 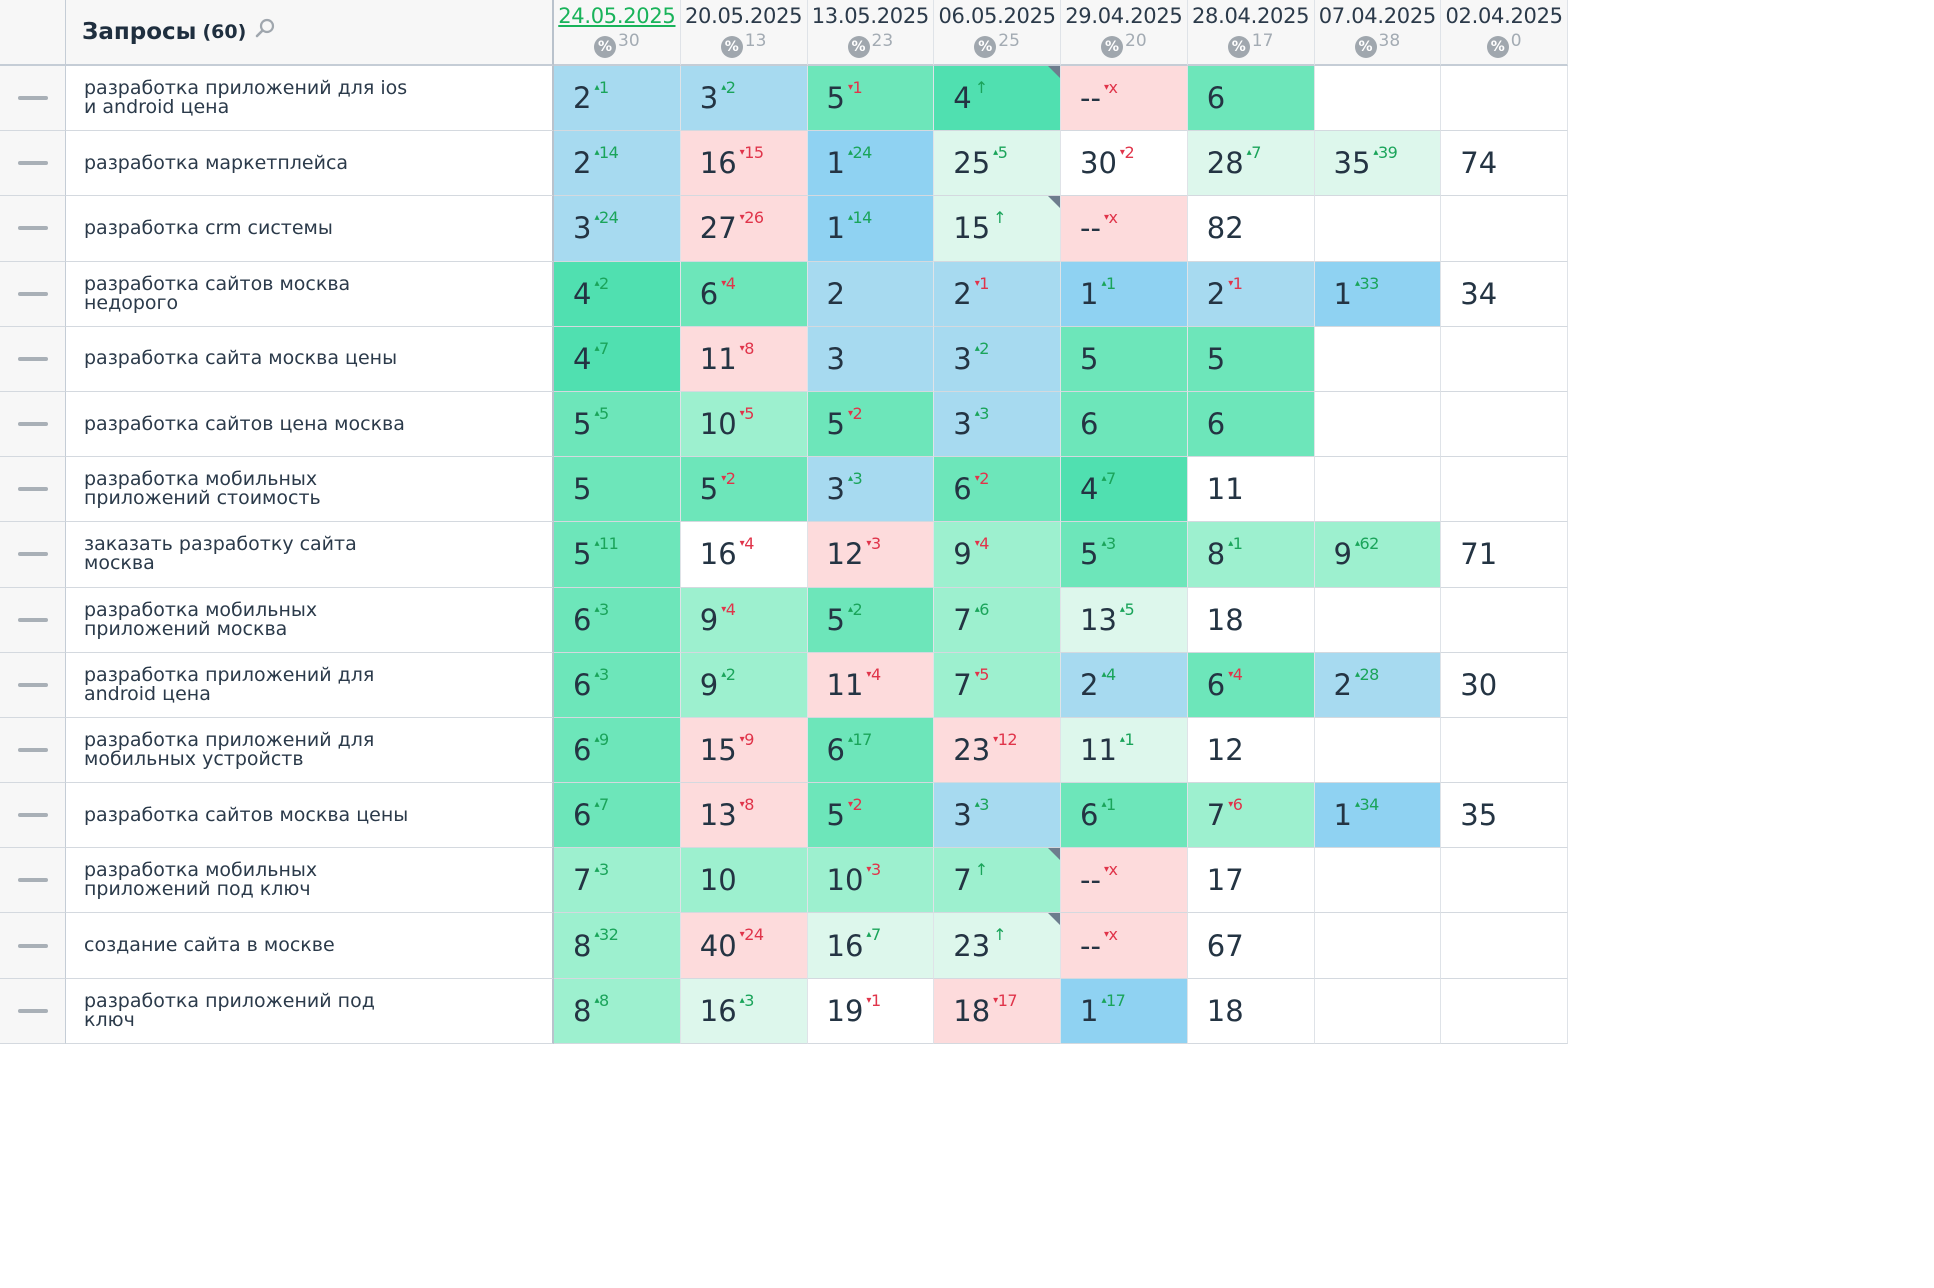 I want to click on position-cell: 5 ▾2, so click(x=871, y=424).